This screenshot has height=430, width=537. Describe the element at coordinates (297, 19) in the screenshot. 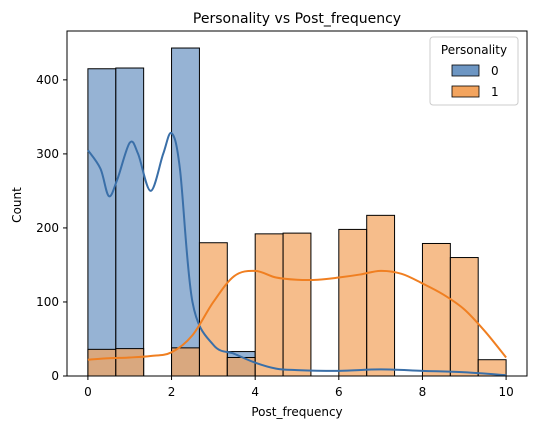

I see `chart-title: Personality vs Post_frequency` at that location.